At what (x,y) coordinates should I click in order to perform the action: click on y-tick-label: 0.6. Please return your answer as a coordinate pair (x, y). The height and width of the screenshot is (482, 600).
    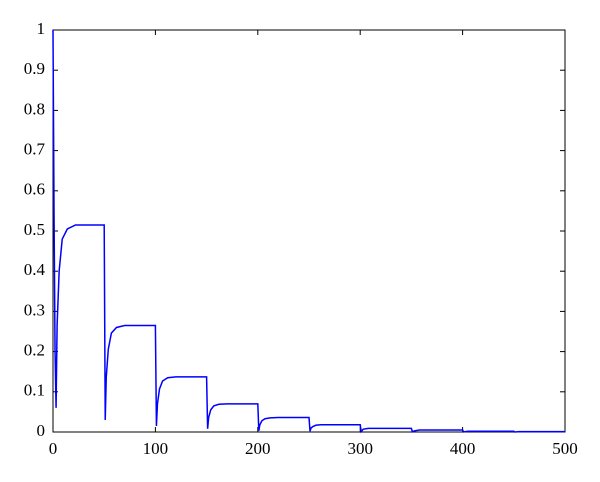
    Looking at the image, I should click on (34, 189).